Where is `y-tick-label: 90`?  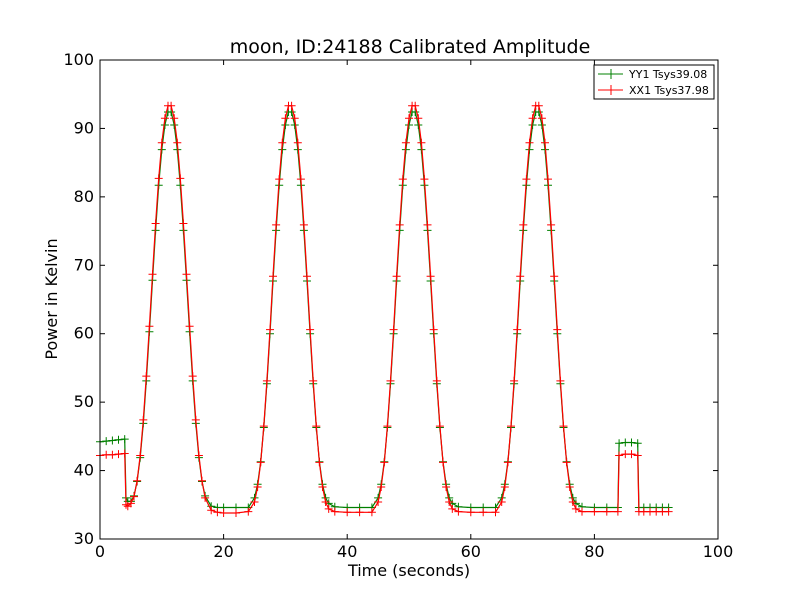 y-tick-label: 90 is located at coordinates (84, 127).